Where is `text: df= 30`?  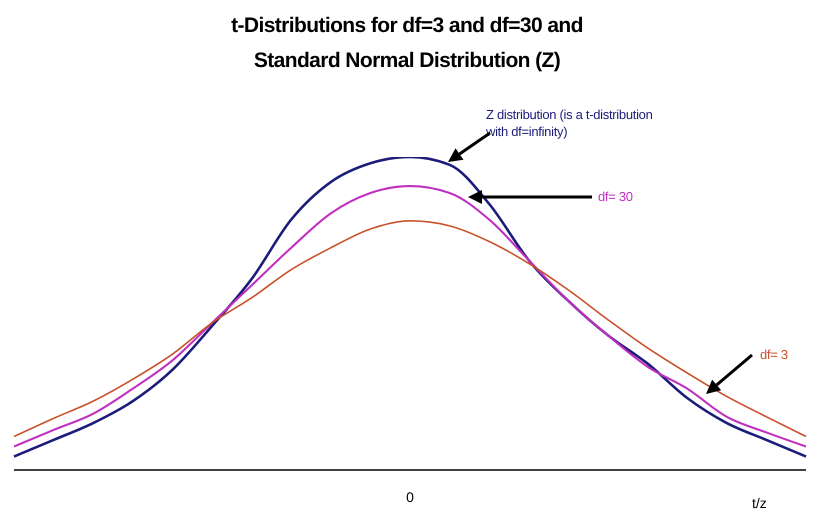
text: df= 30 is located at coordinates (616, 196).